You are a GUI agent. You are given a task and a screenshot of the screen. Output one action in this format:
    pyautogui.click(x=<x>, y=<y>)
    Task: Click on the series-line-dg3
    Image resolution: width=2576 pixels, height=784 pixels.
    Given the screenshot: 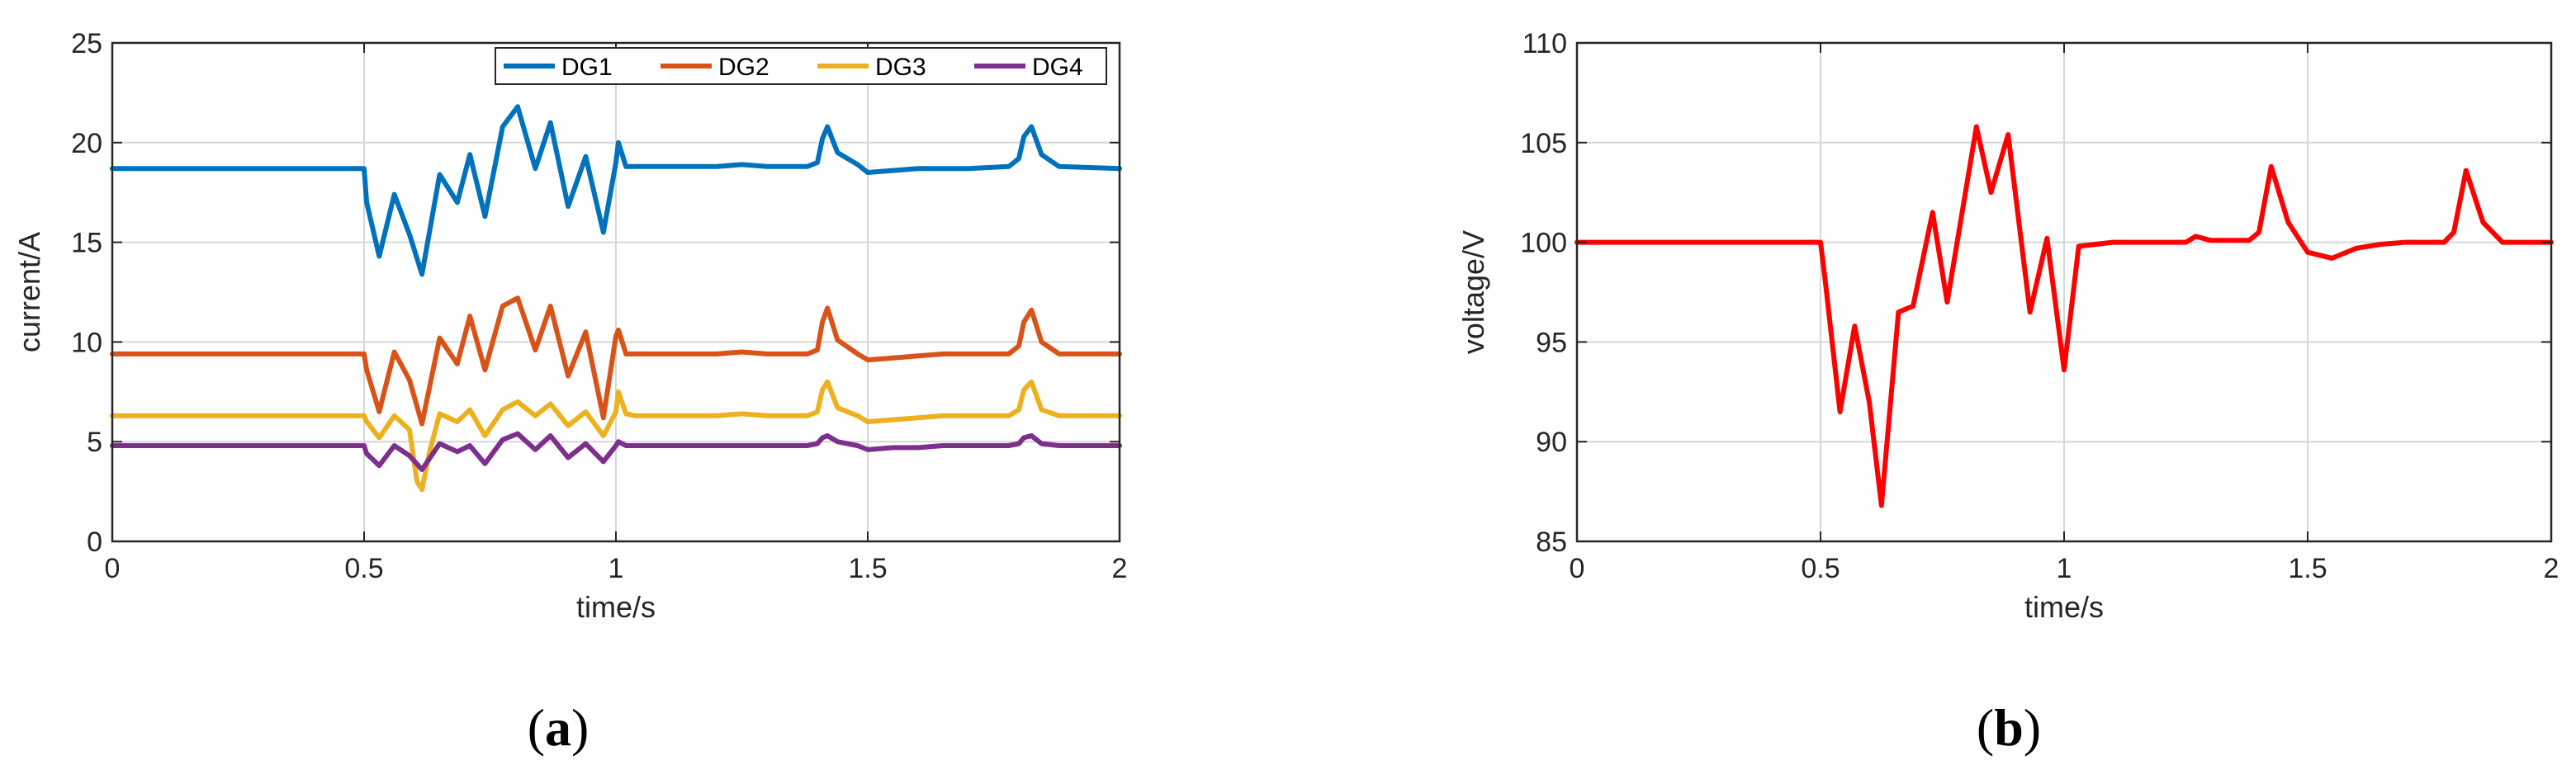 What is the action you would take?
    pyautogui.click(x=616, y=436)
    